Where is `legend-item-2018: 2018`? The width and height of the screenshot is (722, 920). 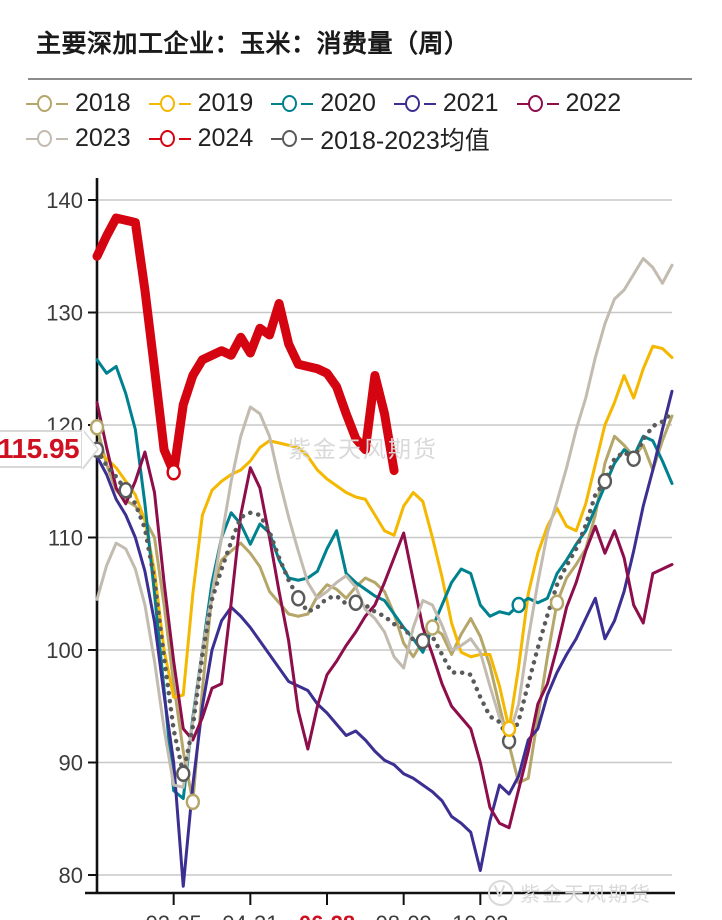 legend-item-2018: 2018 is located at coordinates (78, 103).